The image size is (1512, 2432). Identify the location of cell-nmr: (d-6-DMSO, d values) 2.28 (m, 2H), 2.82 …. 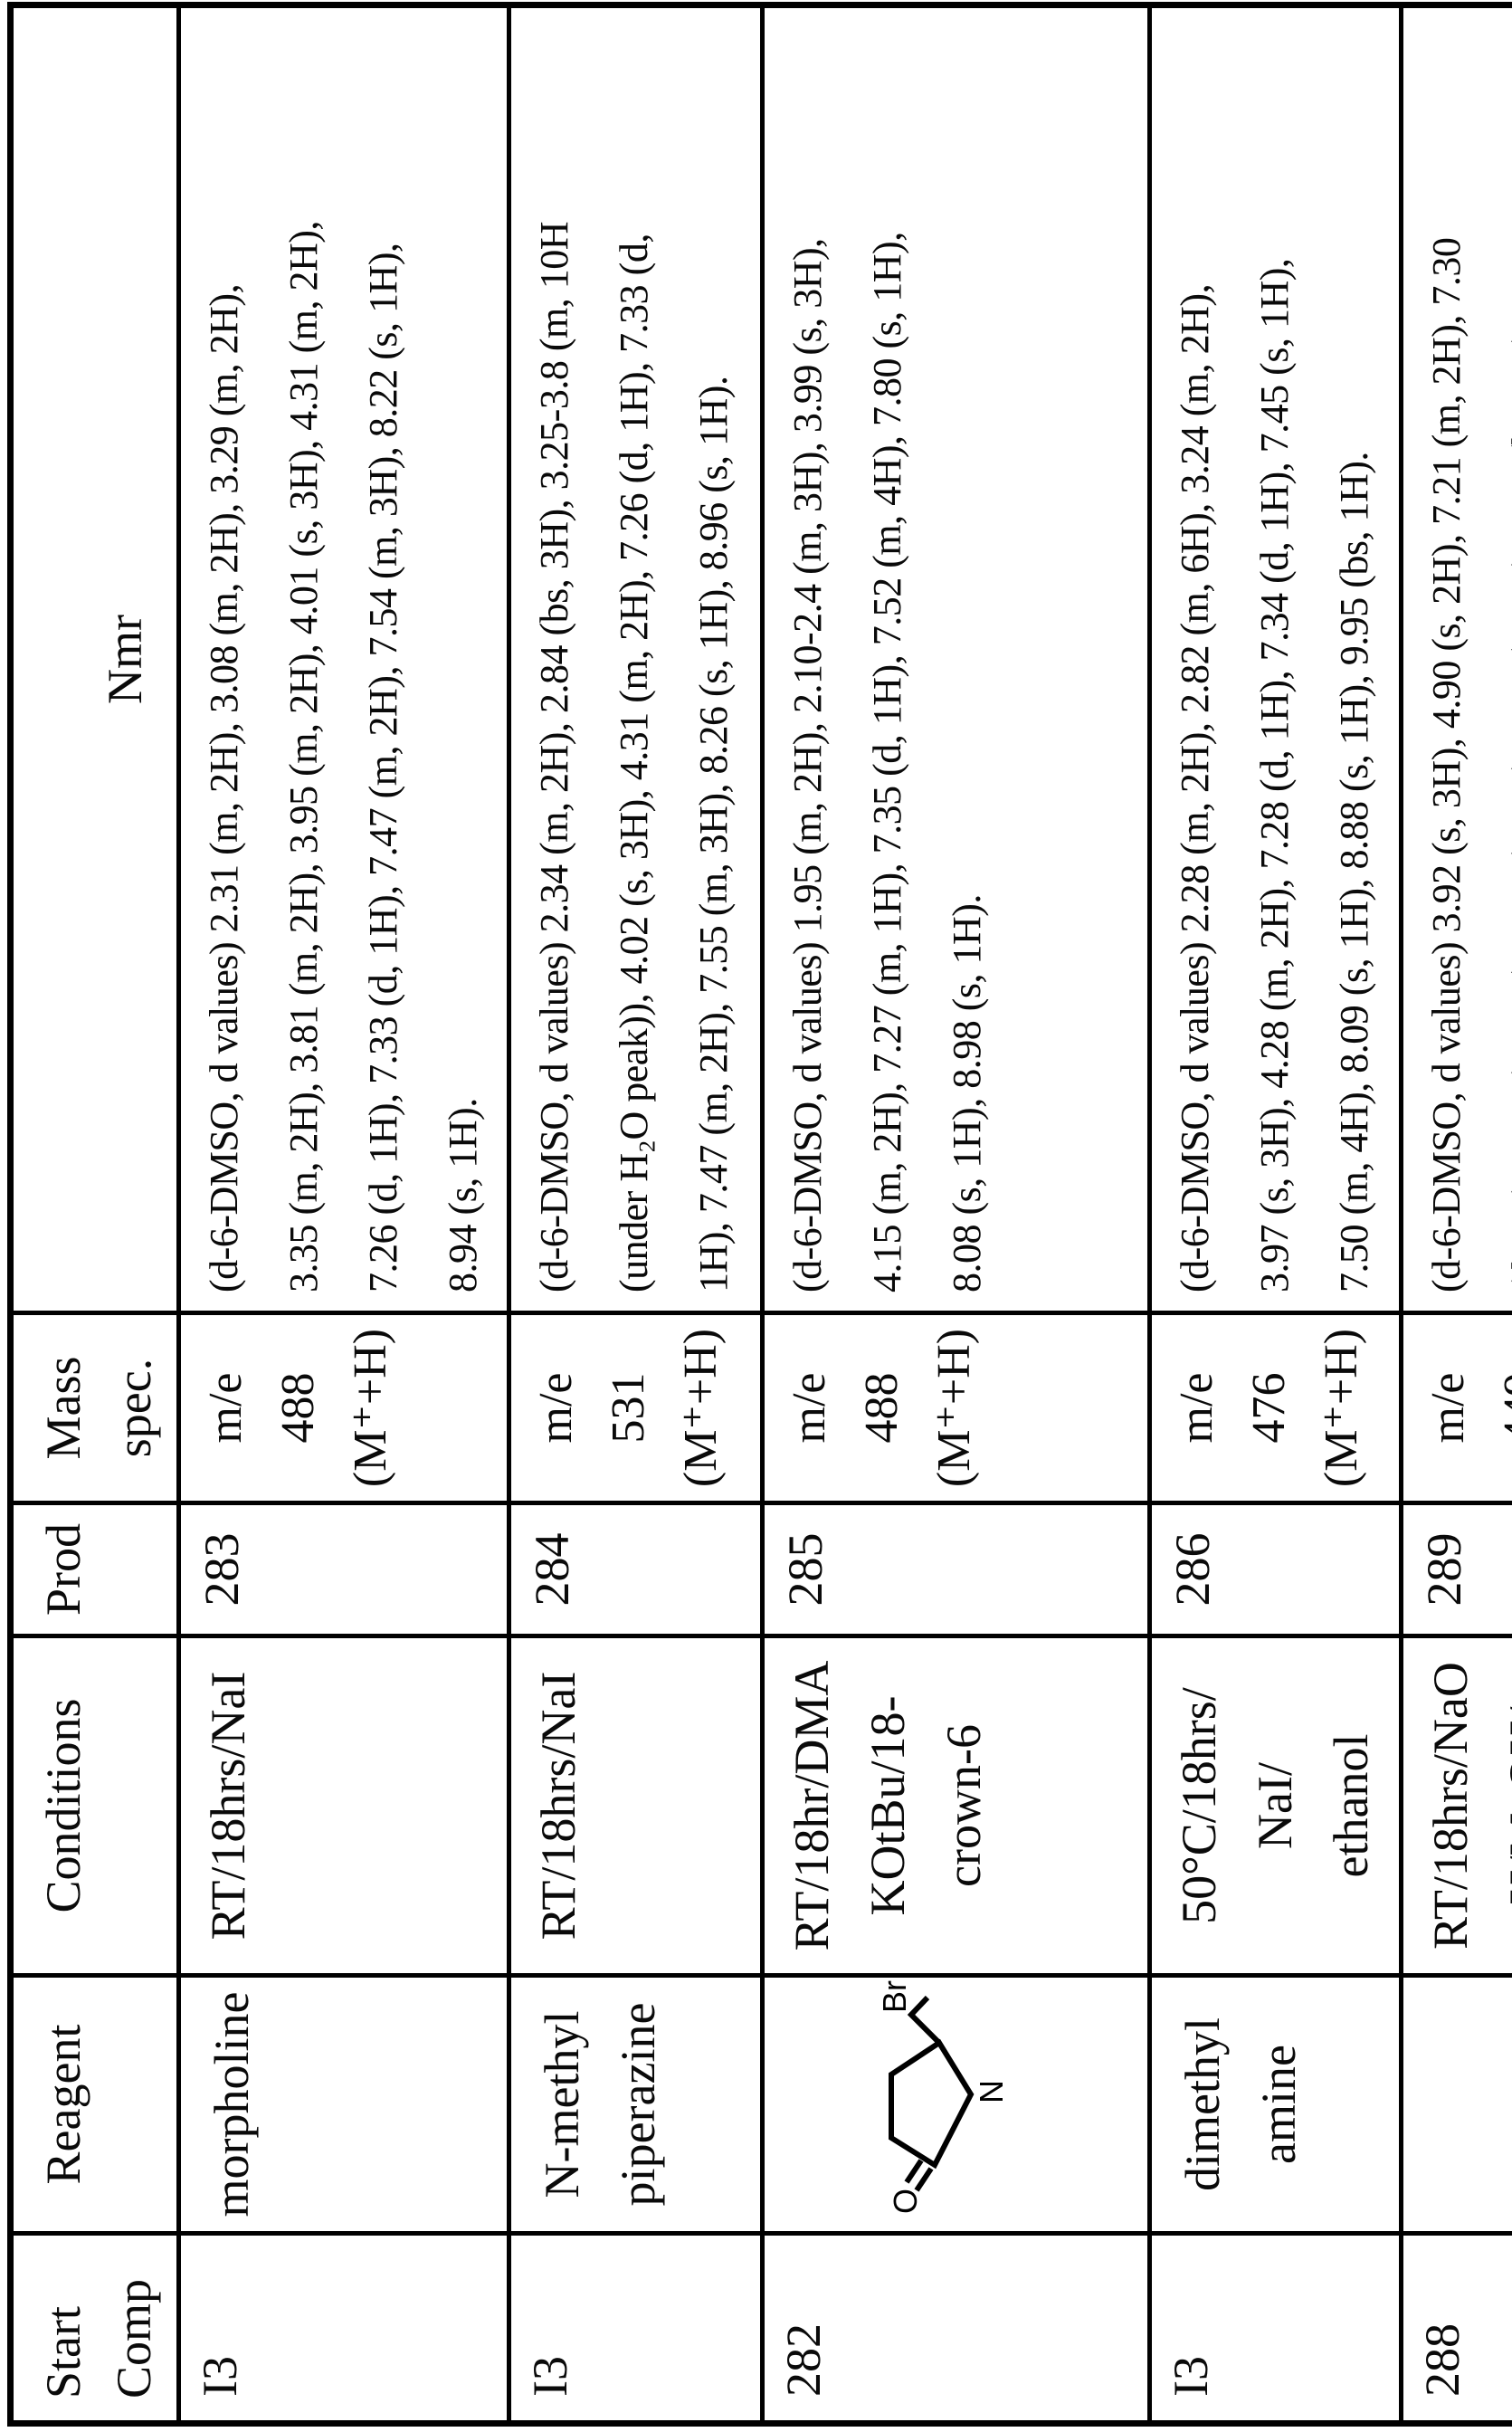
(1276, 659).